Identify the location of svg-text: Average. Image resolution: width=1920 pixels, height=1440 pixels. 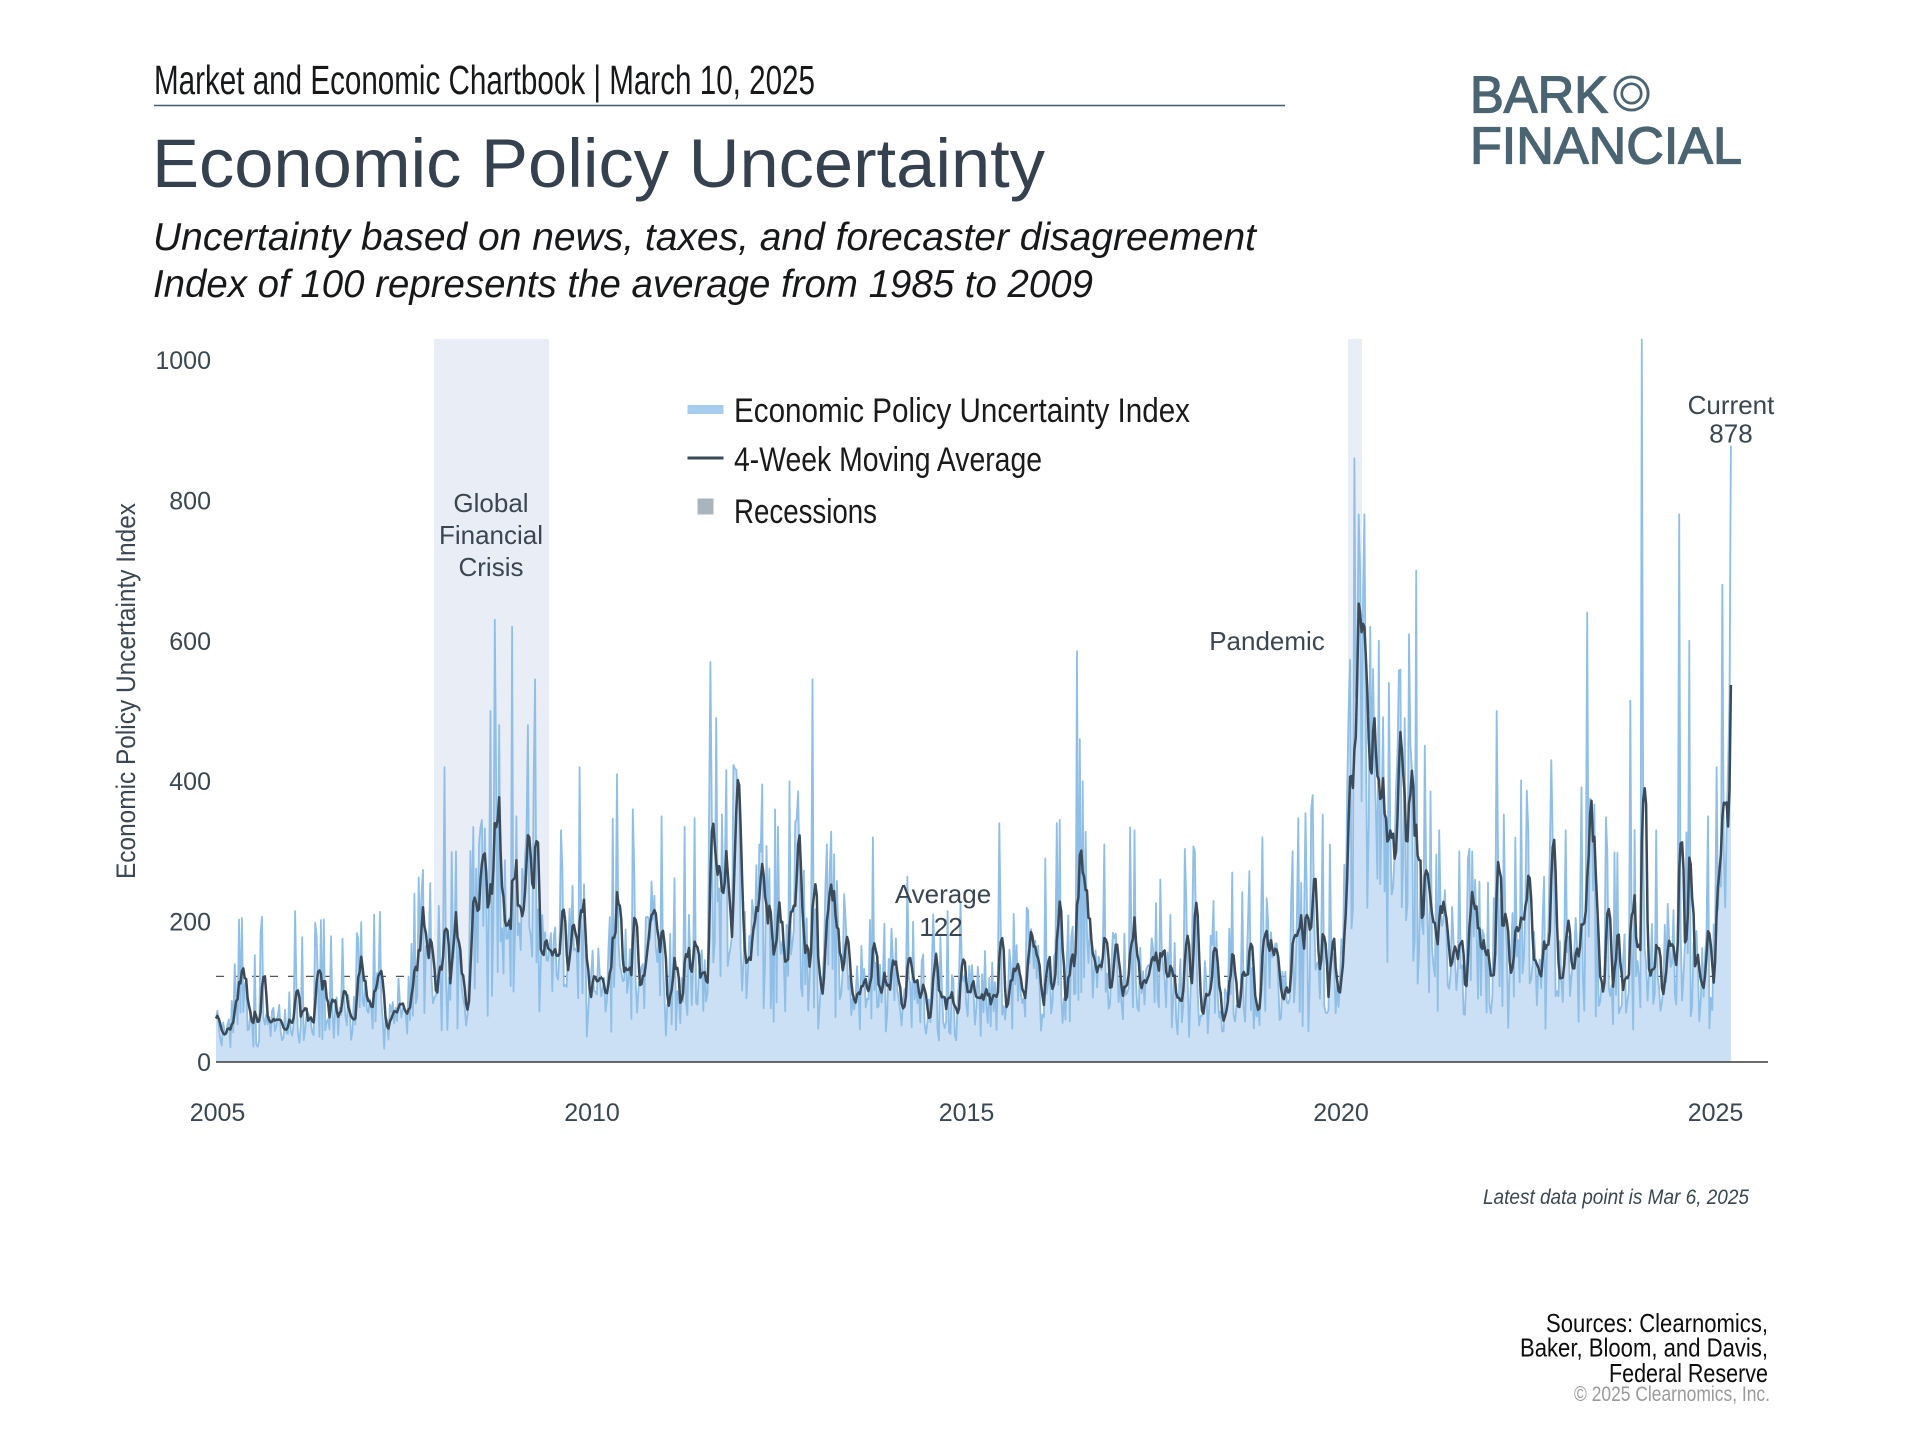
(943, 894).